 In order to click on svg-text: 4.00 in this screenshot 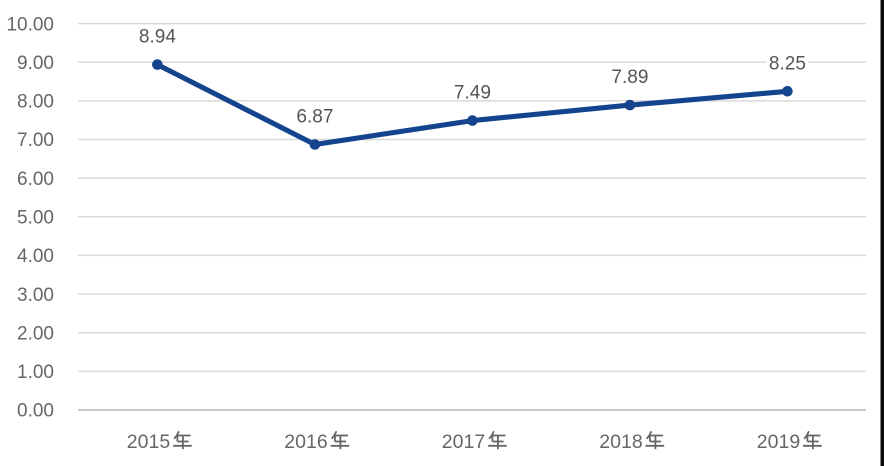, I will do `click(35, 256)`.